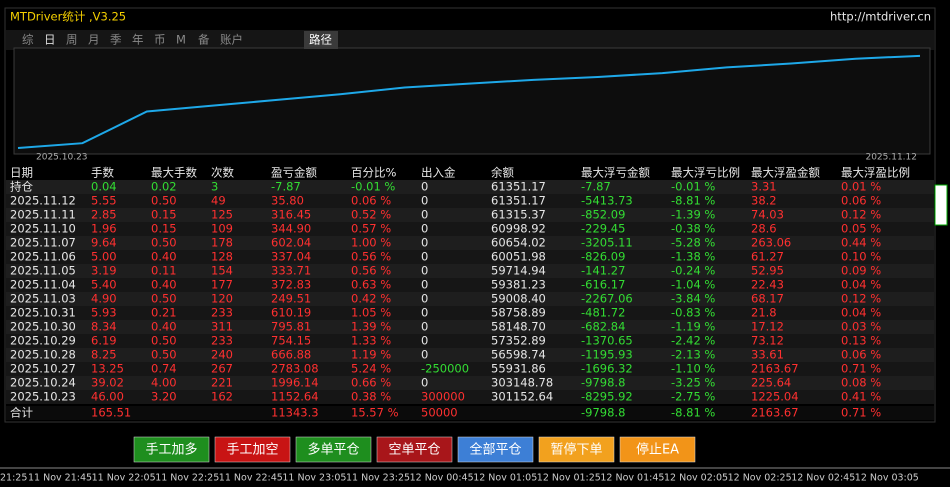 This screenshot has height=487, width=950. I want to click on tab: 备, so click(204, 40).